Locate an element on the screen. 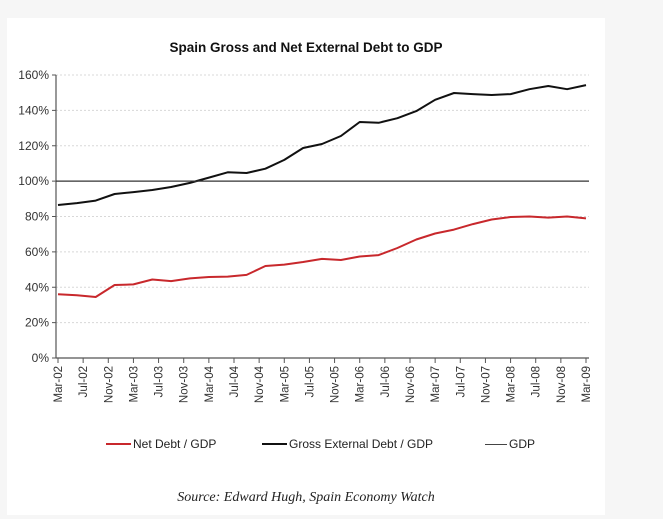  y-tick-label: 140% is located at coordinates (33, 110).